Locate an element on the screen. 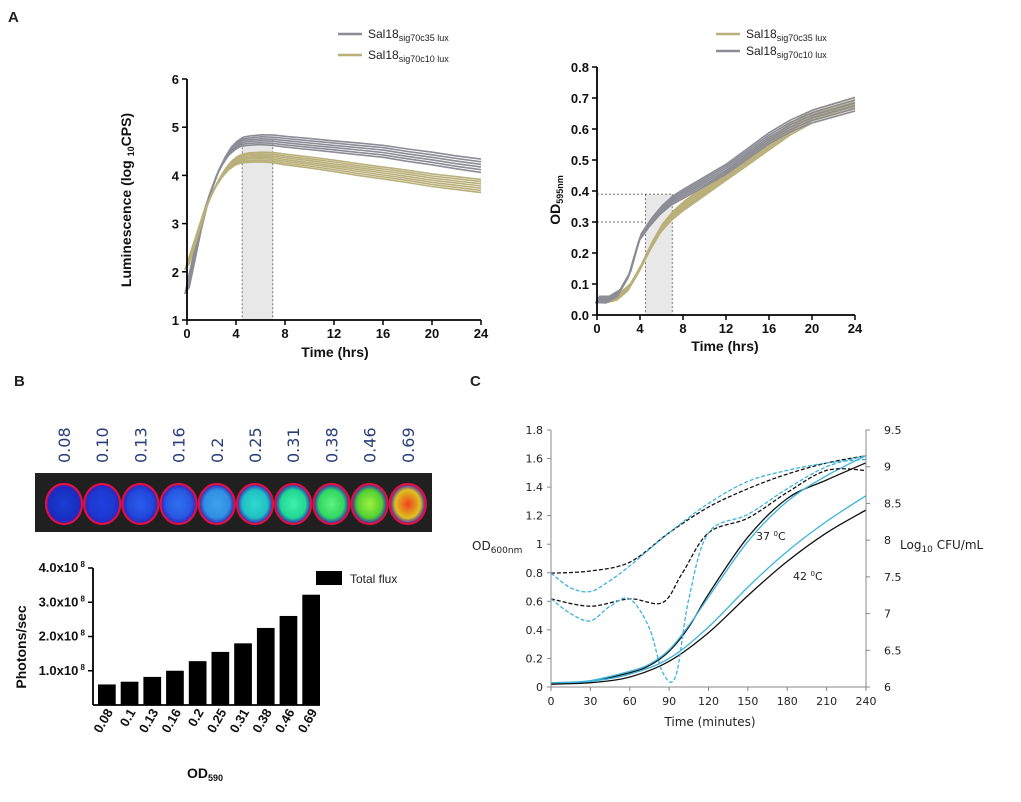  chart-b-xtick-label-3: 0.13 is located at coordinates (149, 720).